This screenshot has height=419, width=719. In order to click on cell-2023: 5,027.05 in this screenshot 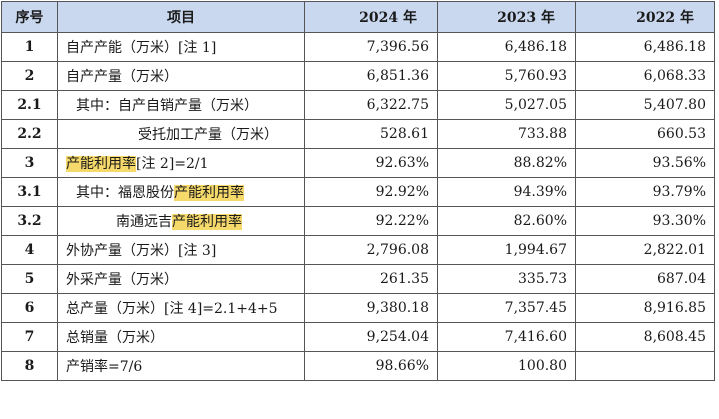, I will do `click(506, 105)`.